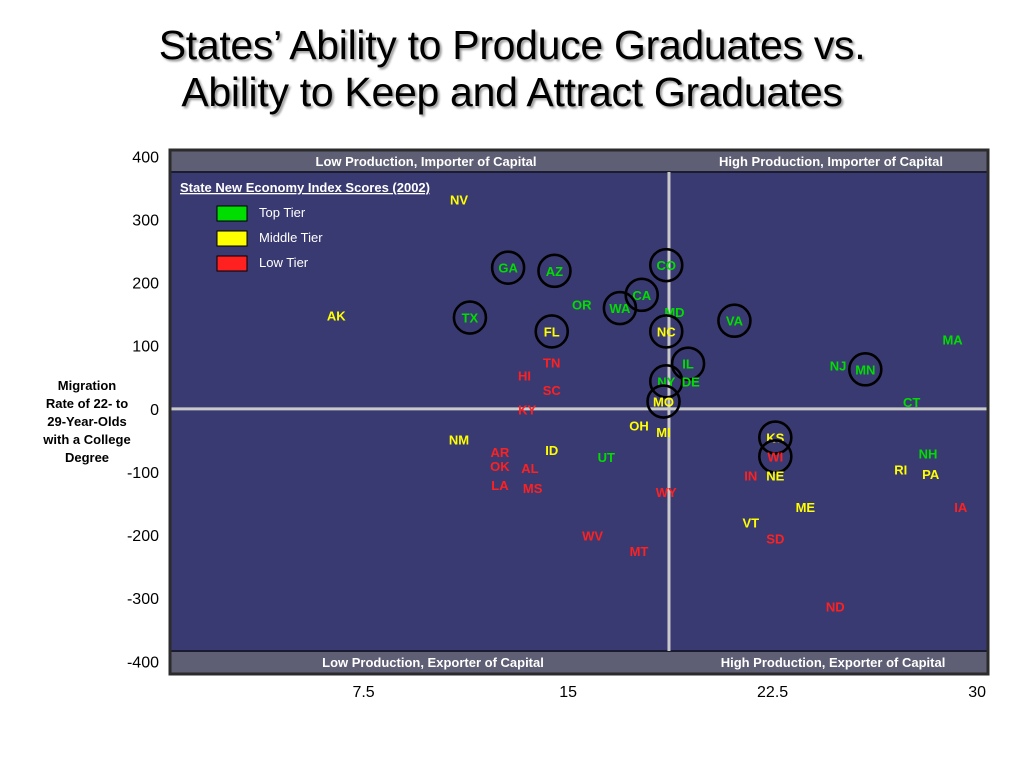  I want to click on point-label: TN, so click(551, 362).